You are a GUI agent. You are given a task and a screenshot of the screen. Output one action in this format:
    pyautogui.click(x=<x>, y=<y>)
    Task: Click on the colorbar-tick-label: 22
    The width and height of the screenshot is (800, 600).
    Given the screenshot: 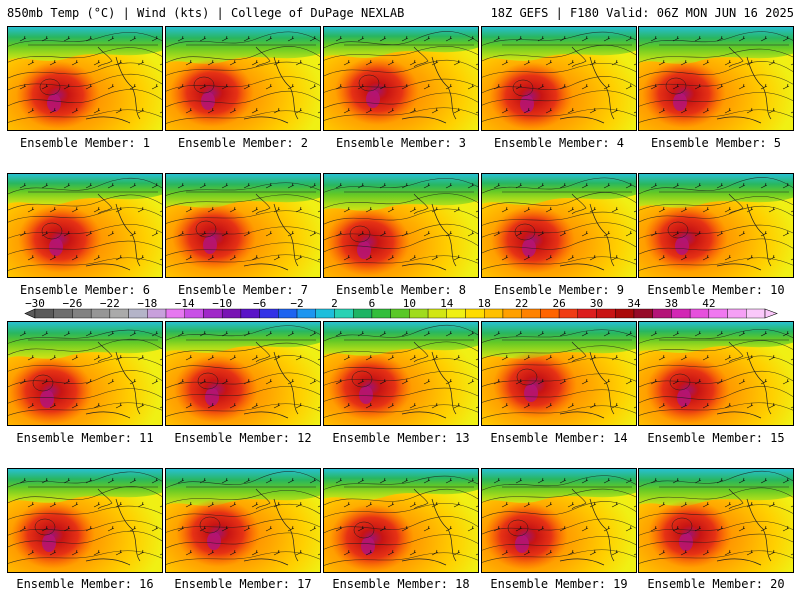 What is the action you would take?
    pyautogui.click(x=521, y=303)
    